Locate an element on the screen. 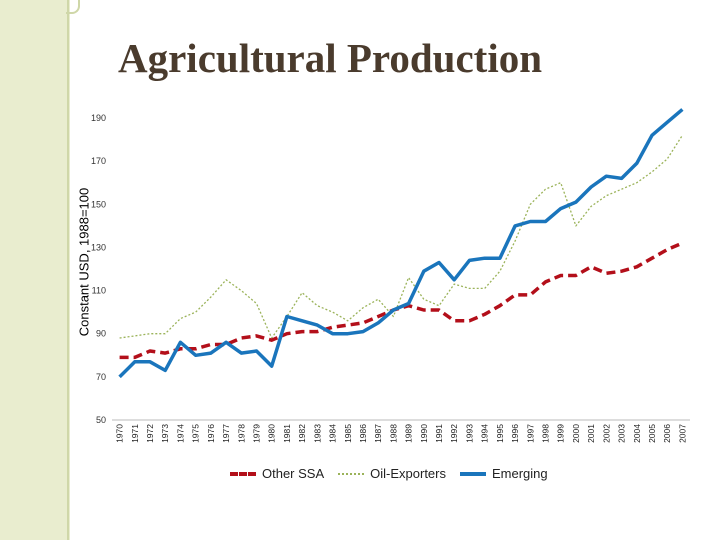  x-tick-label: 1970 is located at coordinates (120, 433).